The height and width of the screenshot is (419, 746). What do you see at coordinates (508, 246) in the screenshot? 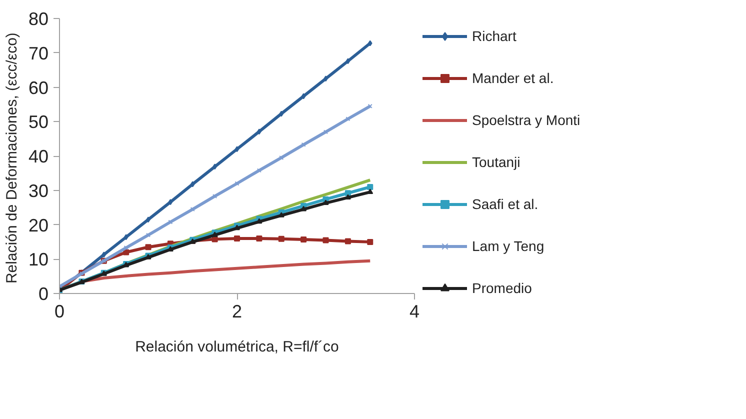
I see `legend-label: Lam y Teng` at bounding box center [508, 246].